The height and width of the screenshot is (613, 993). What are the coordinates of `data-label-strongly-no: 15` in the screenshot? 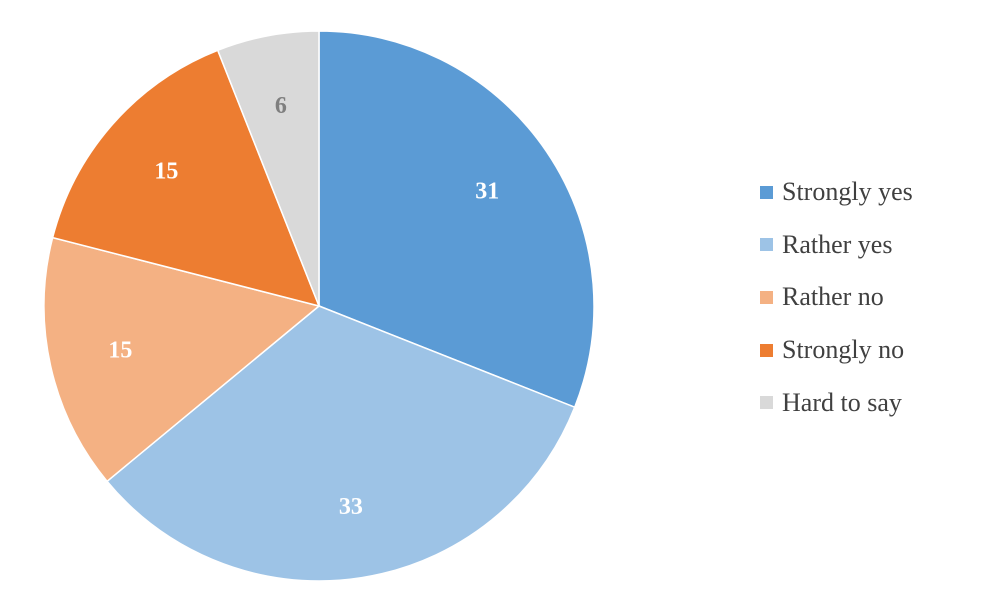 It's located at (166, 171).